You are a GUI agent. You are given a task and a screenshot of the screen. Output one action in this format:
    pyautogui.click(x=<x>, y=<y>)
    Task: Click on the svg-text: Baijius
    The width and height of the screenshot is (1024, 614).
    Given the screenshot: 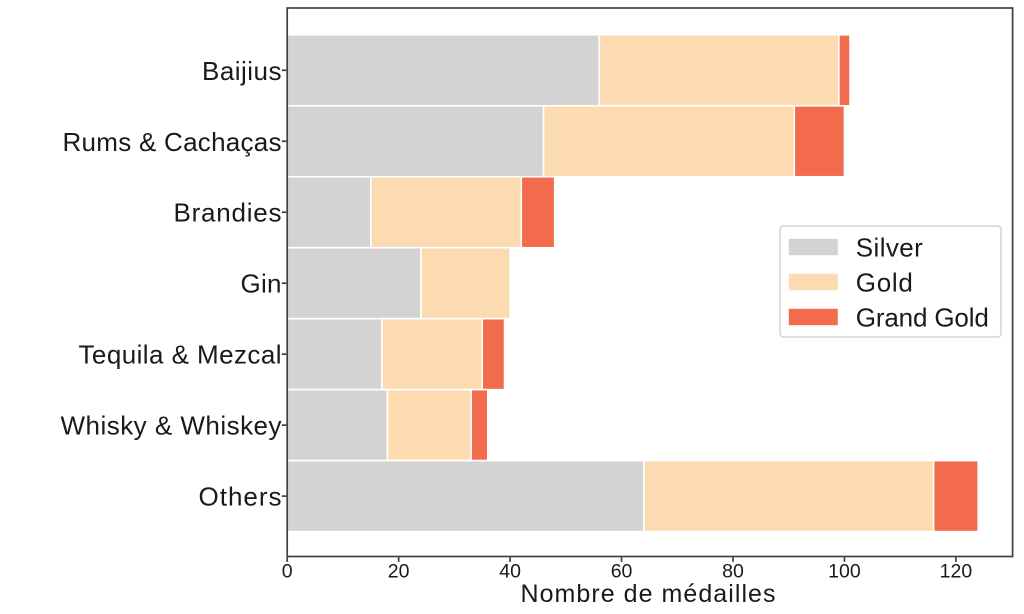 What is the action you would take?
    pyautogui.click(x=242, y=71)
    